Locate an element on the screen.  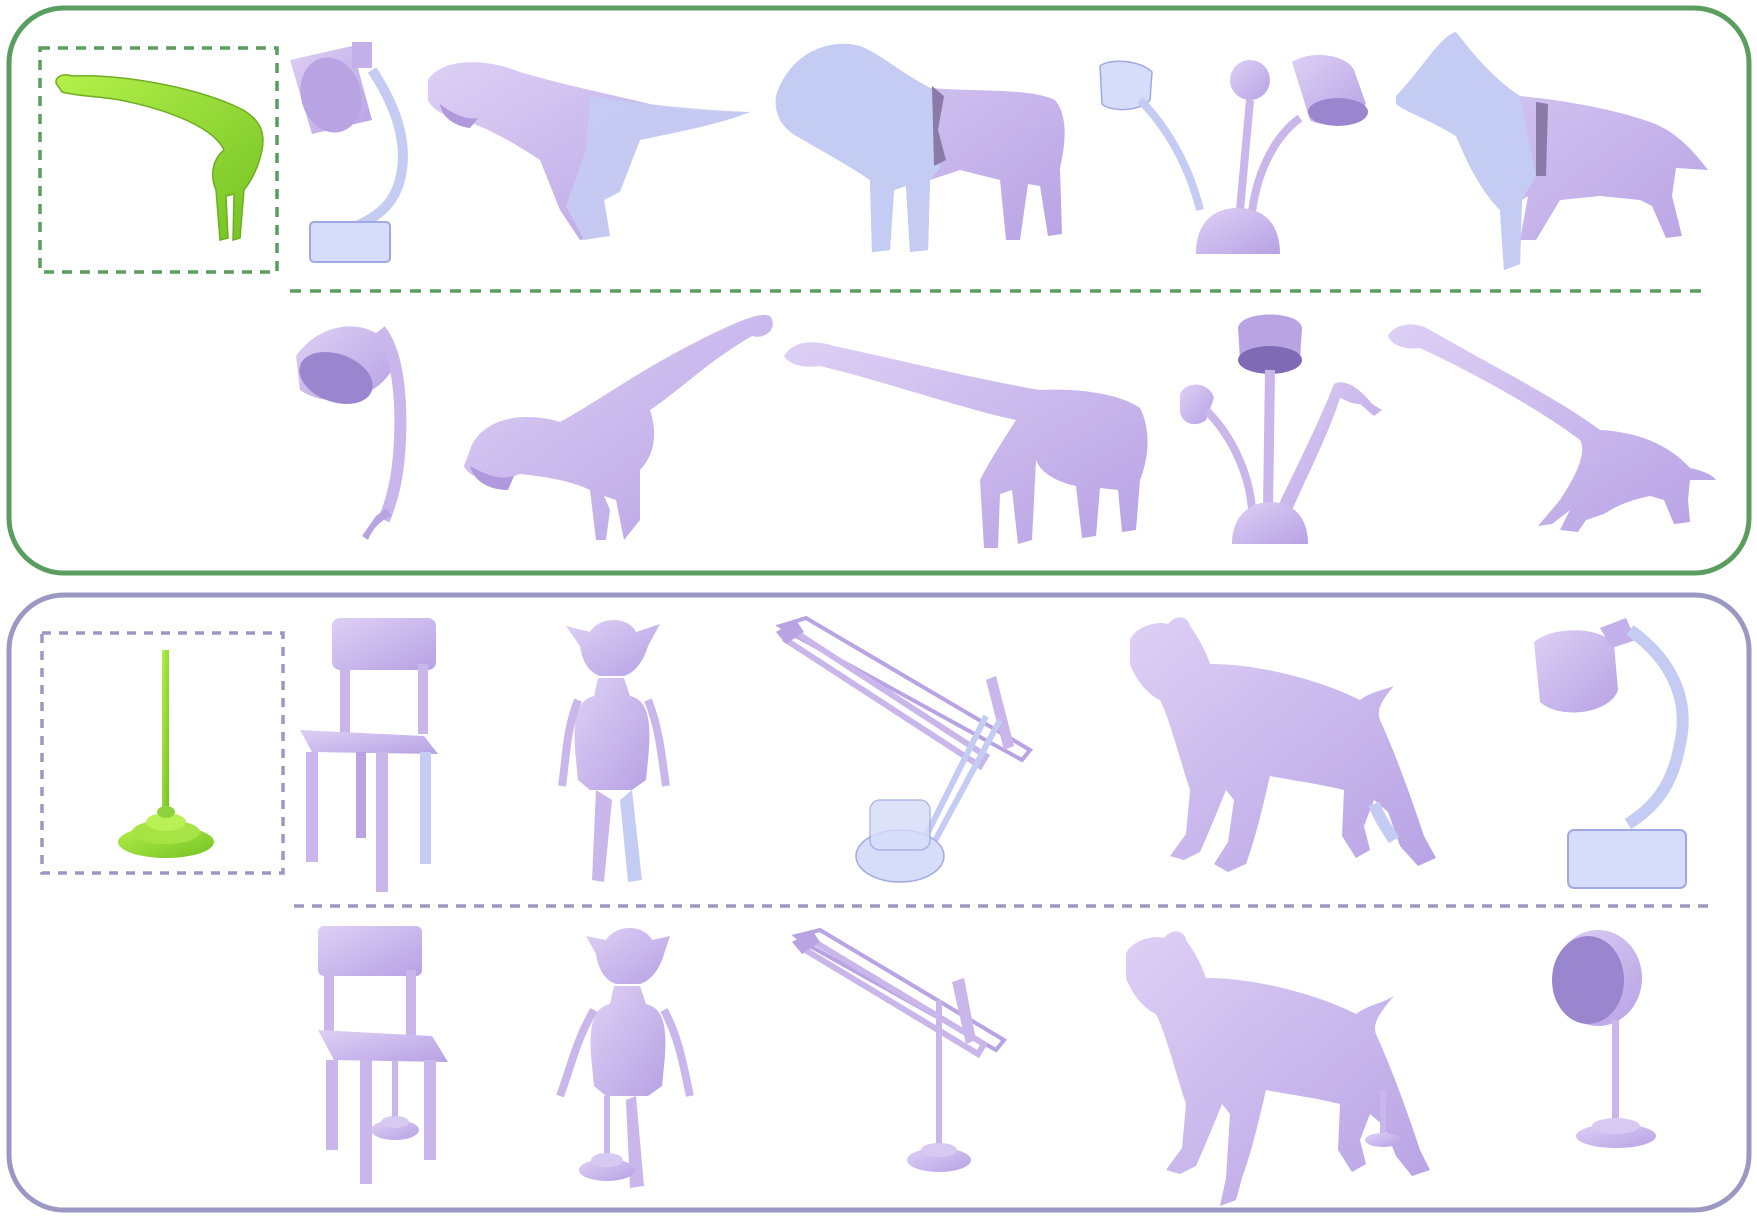
target-chair is located at coordinates (369, 755).